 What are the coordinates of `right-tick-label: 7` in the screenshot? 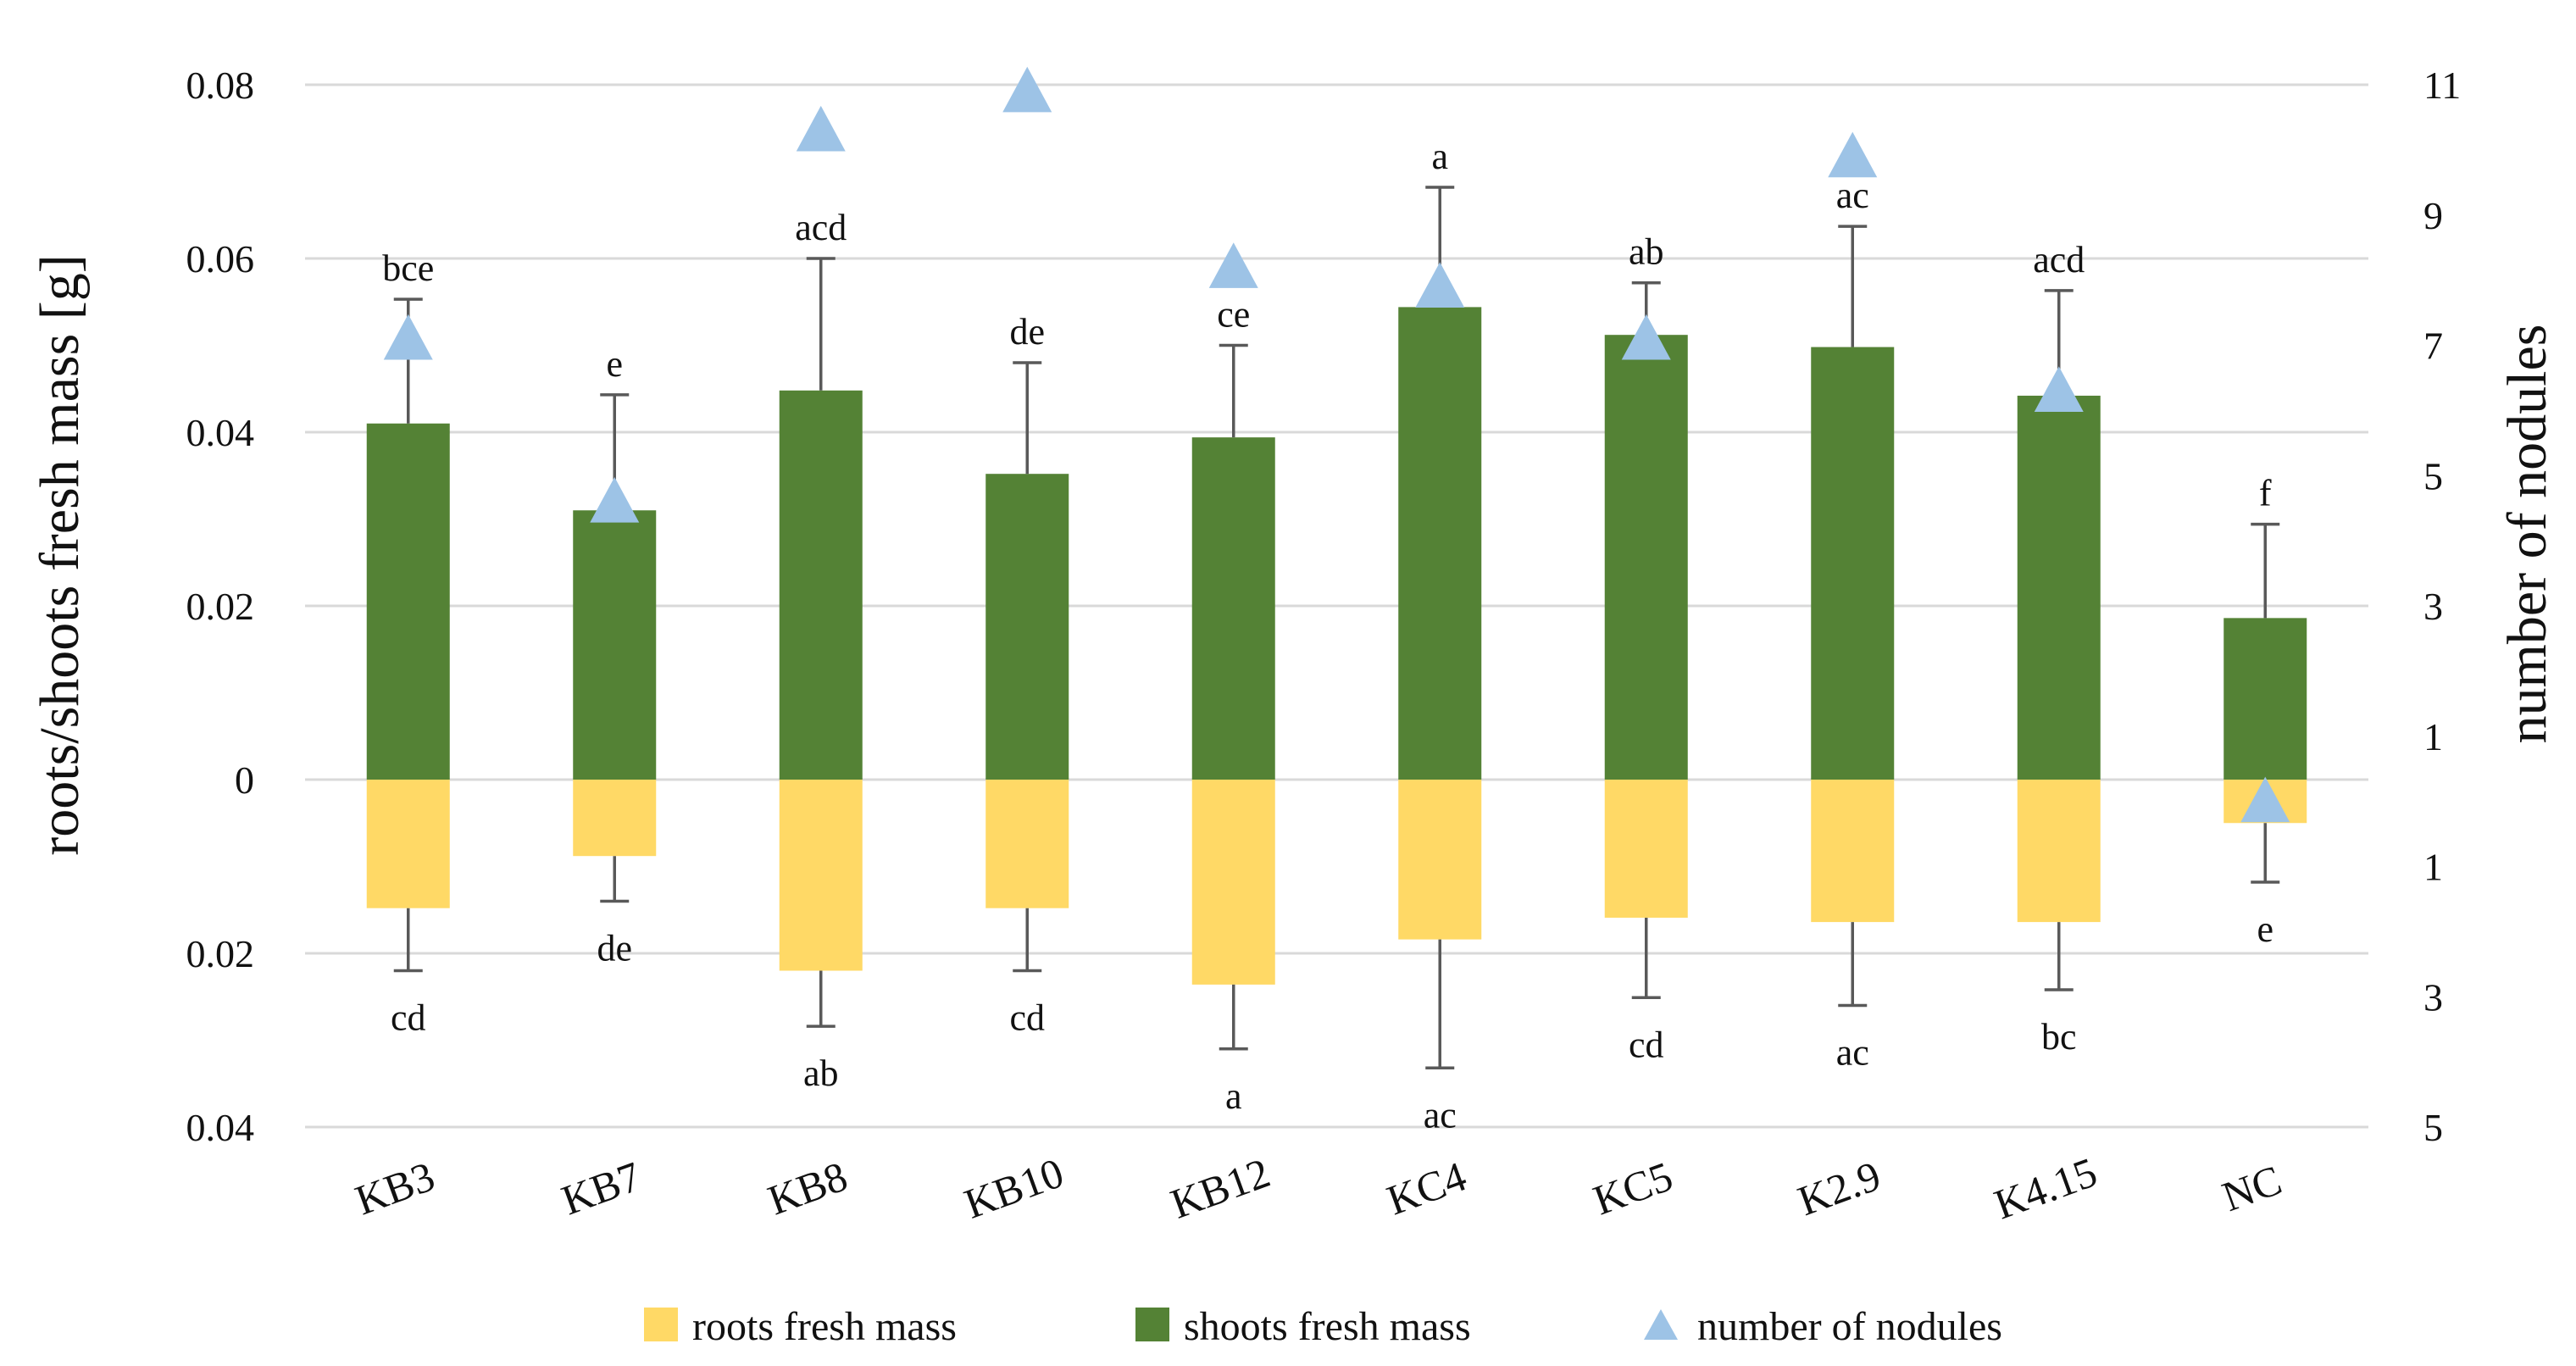 It's located at (2433, 346).